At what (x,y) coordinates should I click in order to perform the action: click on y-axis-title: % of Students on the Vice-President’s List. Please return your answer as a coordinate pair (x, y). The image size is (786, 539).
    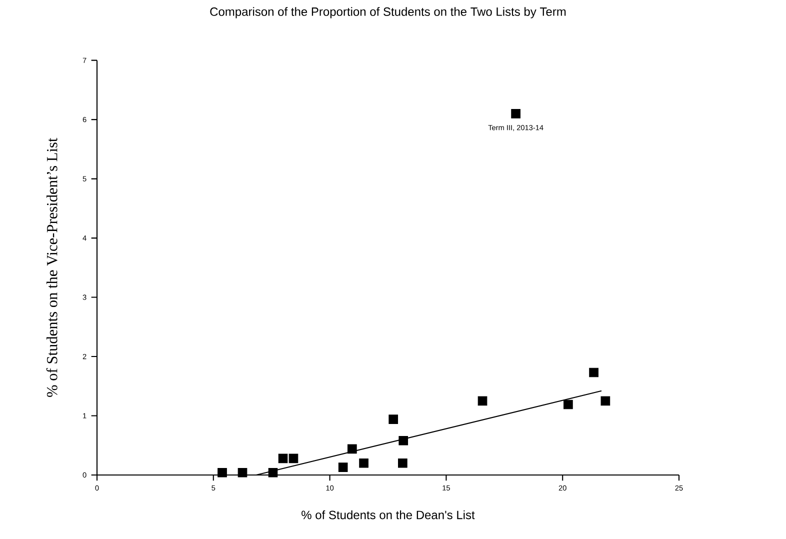
    Looking at the image, I should click on (52, 267).